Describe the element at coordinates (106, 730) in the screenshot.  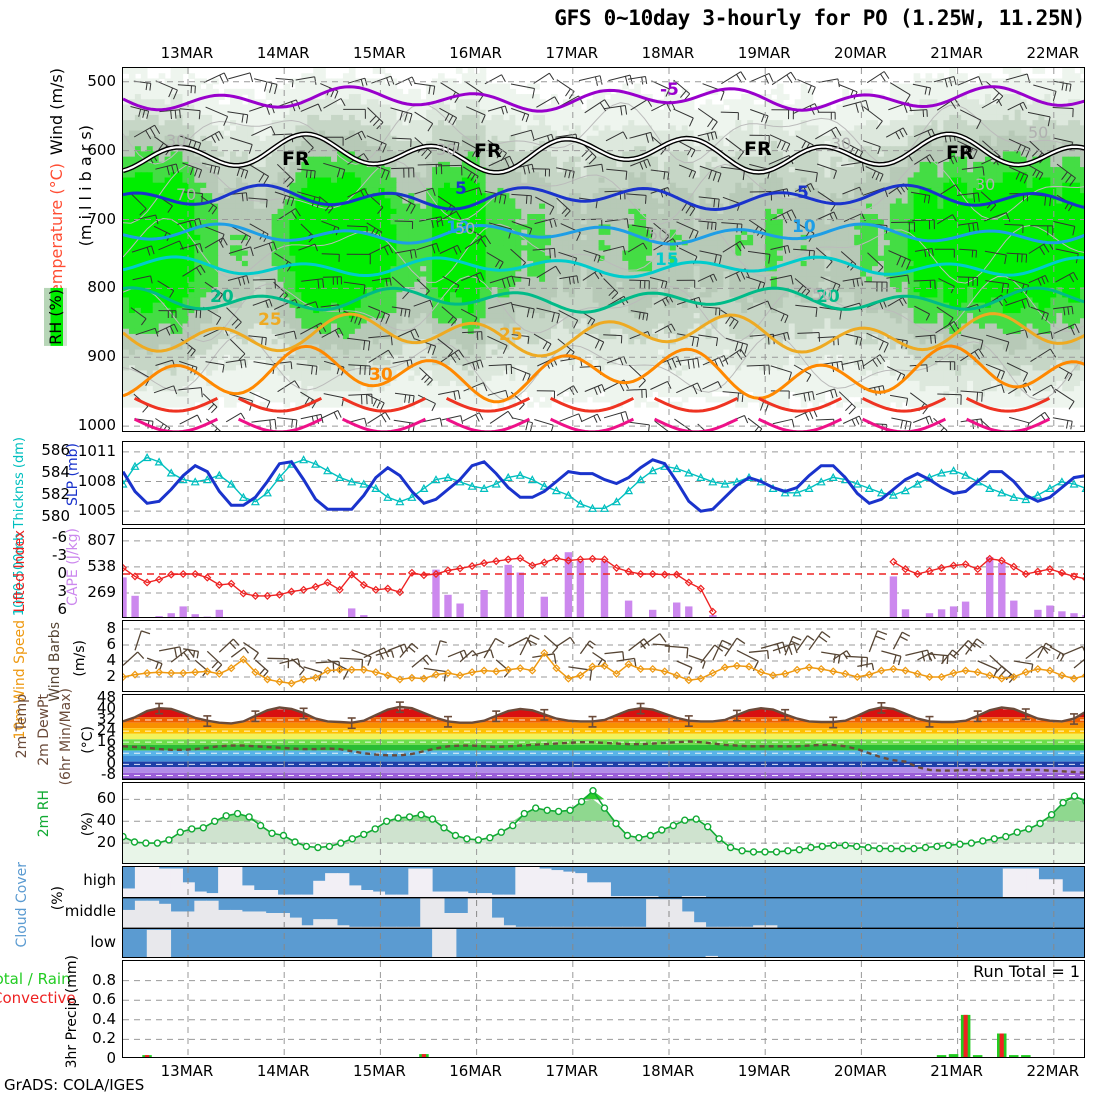
I see `temp-tick: 24` at that location.